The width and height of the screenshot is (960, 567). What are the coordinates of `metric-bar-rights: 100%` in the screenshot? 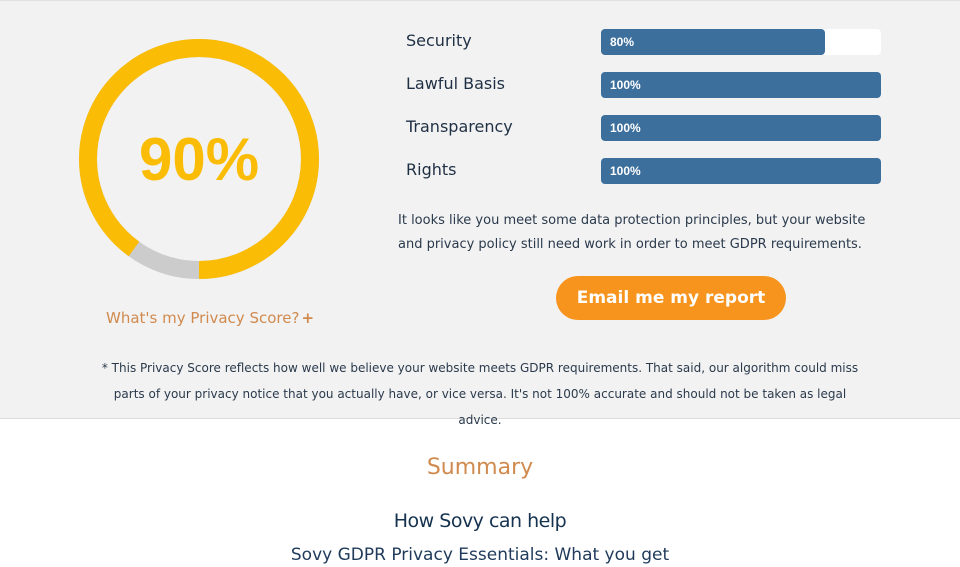 It's located at (741, 171).